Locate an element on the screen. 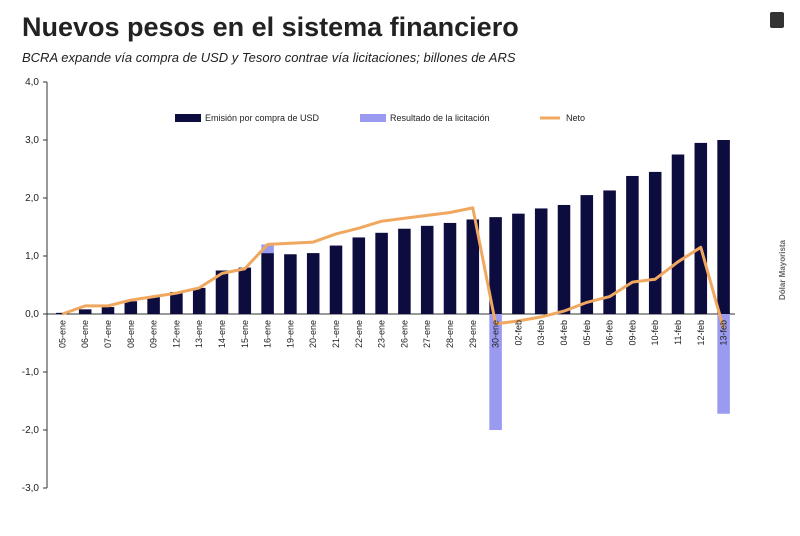 This screenshot has height=536, width=800. y-tick-label: -2,0 is located at coordinates (31, 430).